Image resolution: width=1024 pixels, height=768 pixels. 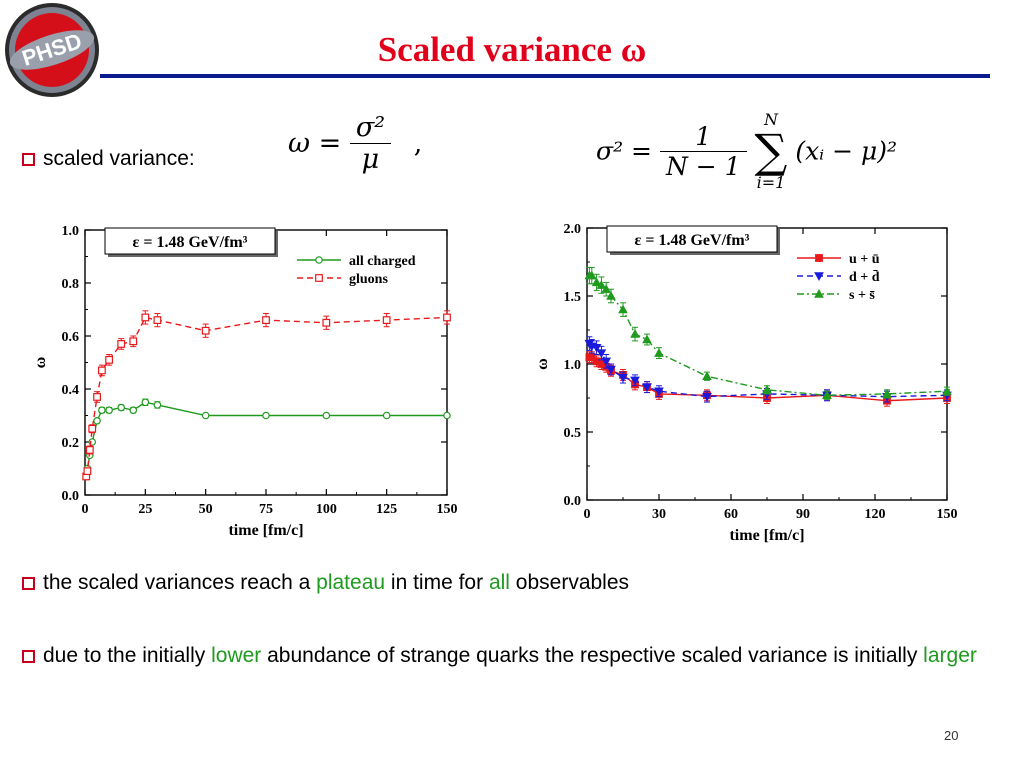 I want to click on omega-numerator: σ², so click(x=370, y=128).